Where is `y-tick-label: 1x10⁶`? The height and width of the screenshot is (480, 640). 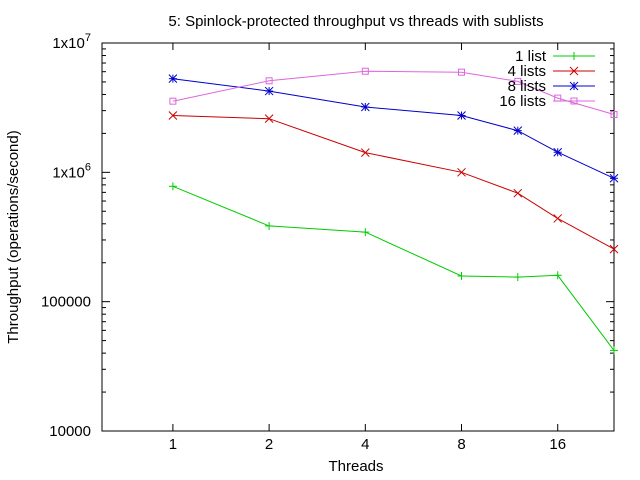 y-tick-label: 1x10⁶ is located at coordinates (71, 171).